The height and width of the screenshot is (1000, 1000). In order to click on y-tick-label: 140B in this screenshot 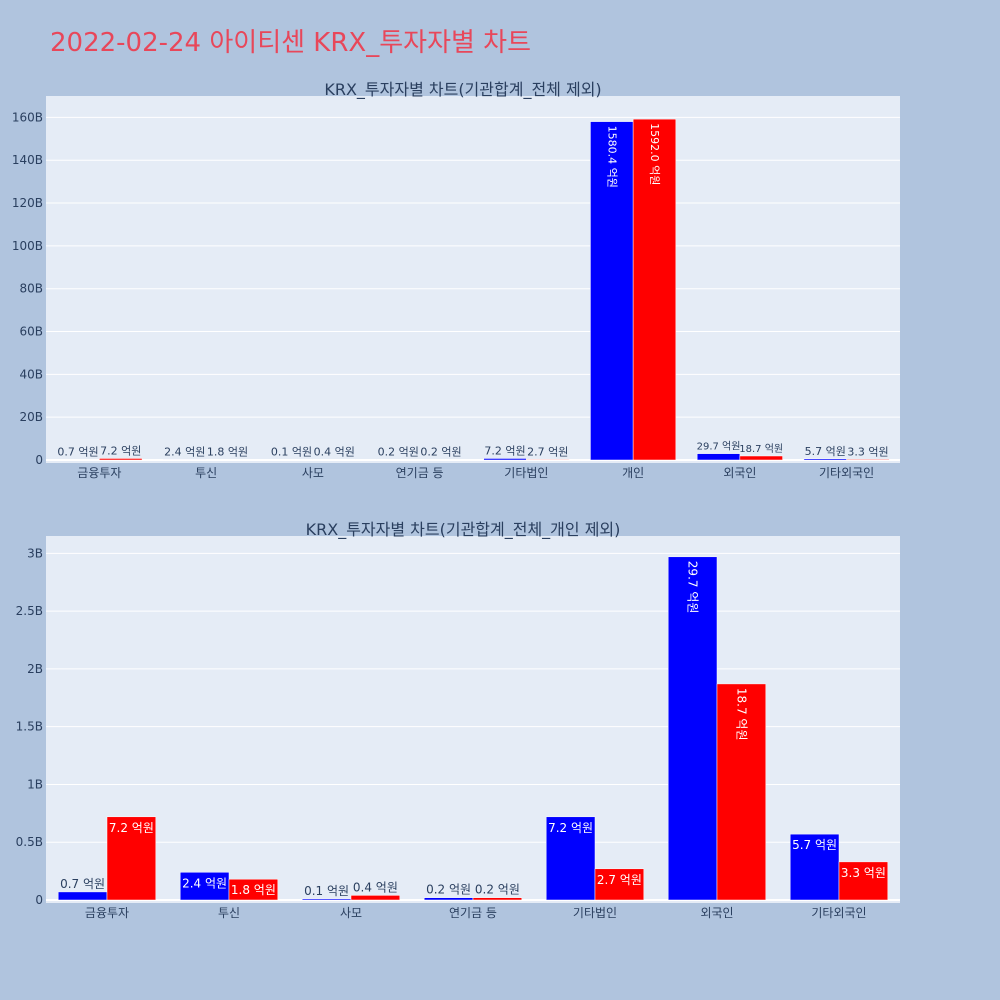, I will do `click(27, 160)`.